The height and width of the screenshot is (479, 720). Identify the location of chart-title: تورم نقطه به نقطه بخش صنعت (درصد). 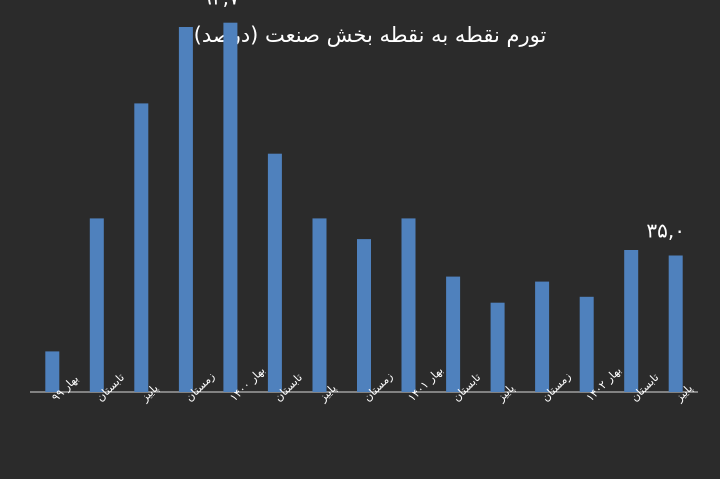
(370, 35).